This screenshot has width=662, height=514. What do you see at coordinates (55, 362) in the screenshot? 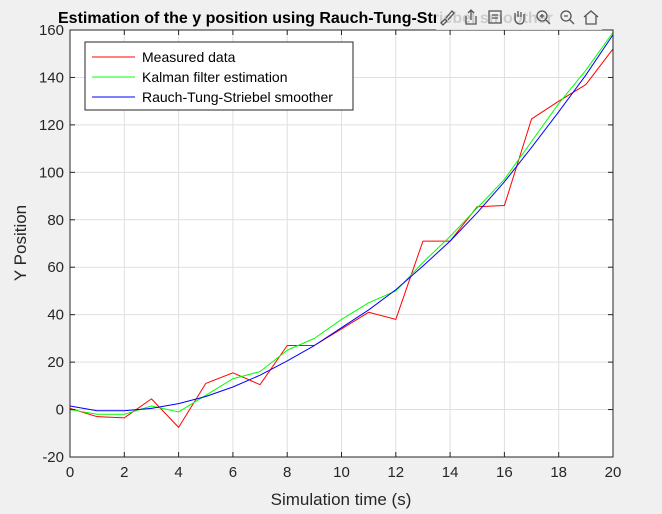
I see `y-tick-label: 20` at bounding box center [55, 362].